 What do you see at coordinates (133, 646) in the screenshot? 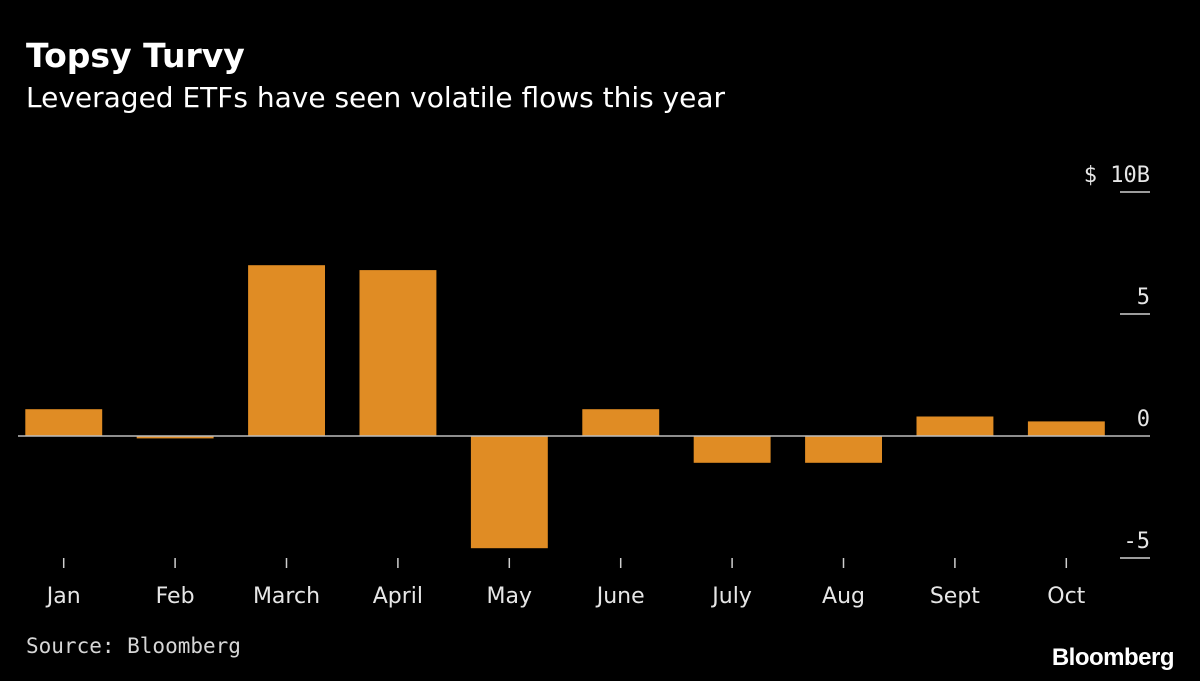
I see `source-note: Source: Bloomberg` at bounding box center [133, 646].